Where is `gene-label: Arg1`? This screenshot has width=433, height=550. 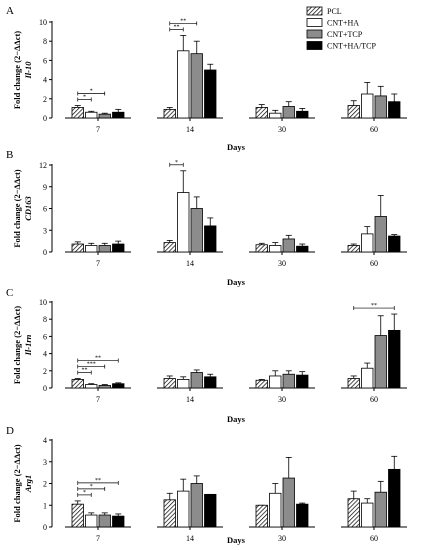 gene-label: Arg1 is located at coordinates (28, 484).